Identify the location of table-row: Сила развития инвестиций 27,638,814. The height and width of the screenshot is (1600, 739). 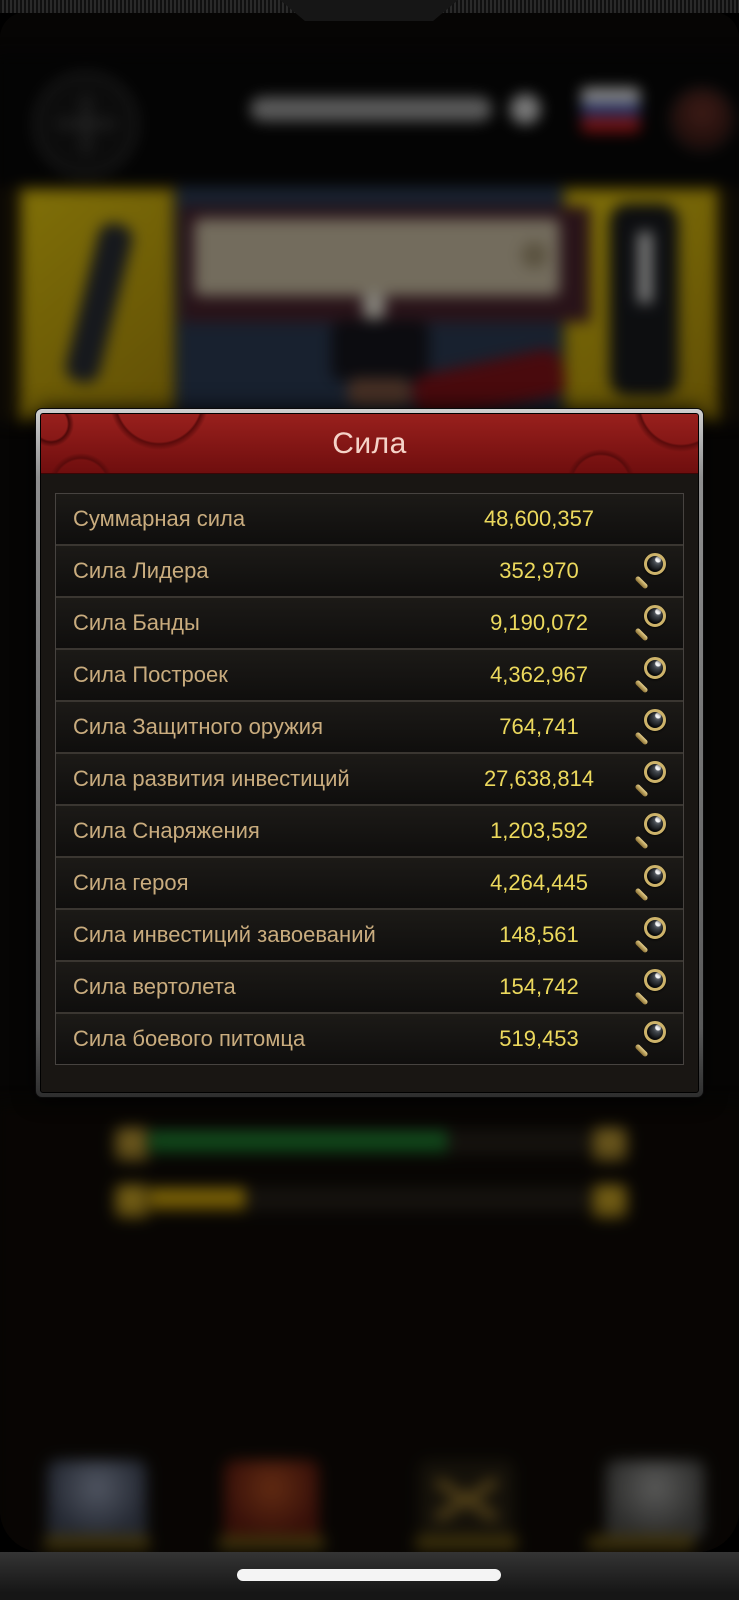
(369, 779).